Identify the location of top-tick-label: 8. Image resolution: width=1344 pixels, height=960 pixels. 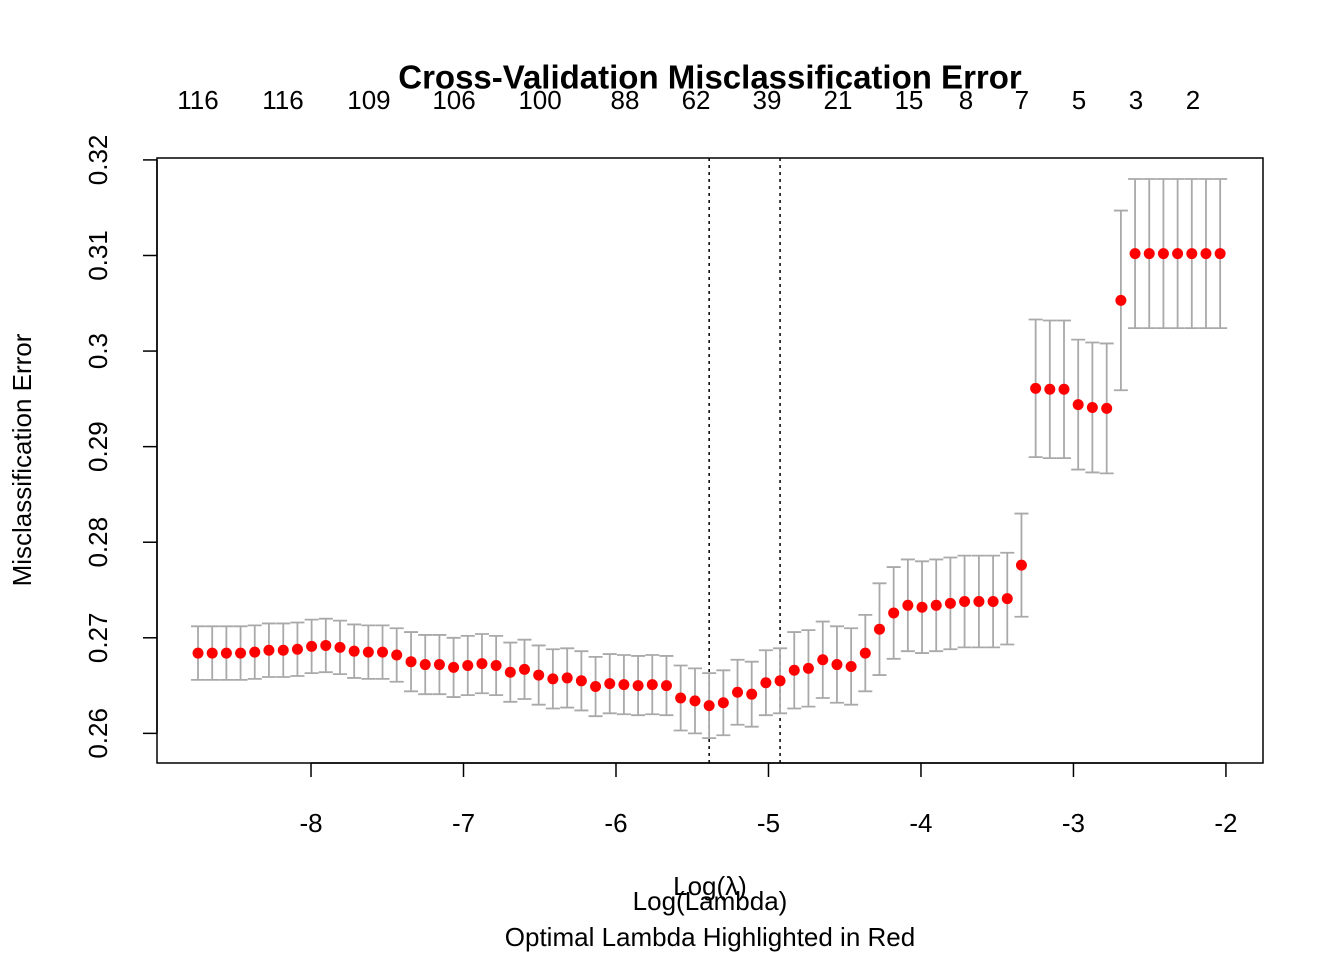
(966, 100).